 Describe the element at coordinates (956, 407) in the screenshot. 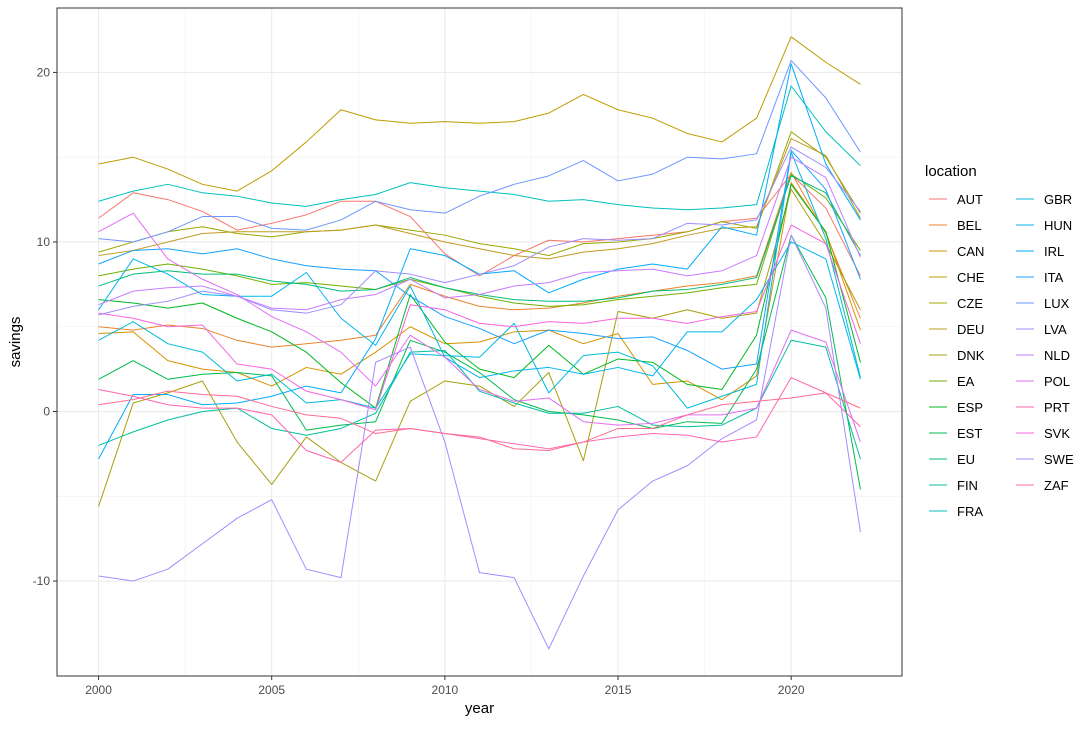

I see `legend-item-esp: ESP` at that location.